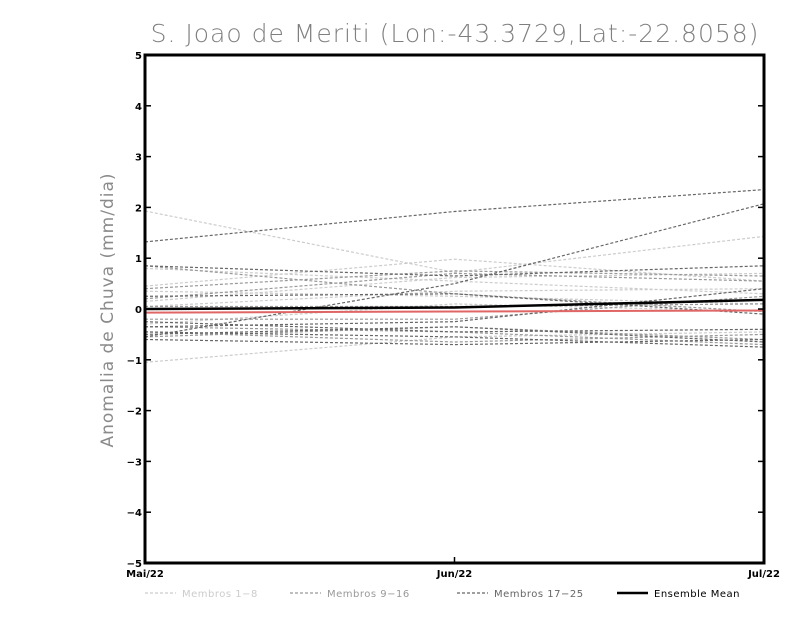 The height and width of the screenshot is (618, 800). What do you see at coordinates (134, 412) in the screenshot?
I see `y-tick-label: −2` at bounding box center [134, 412].